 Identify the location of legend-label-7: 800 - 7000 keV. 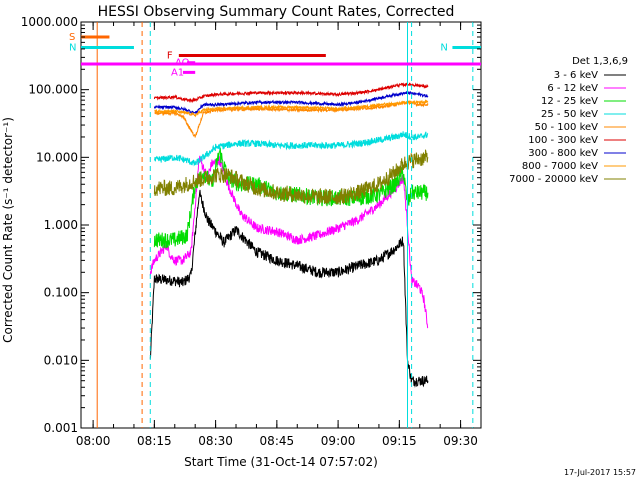
(560, 166).